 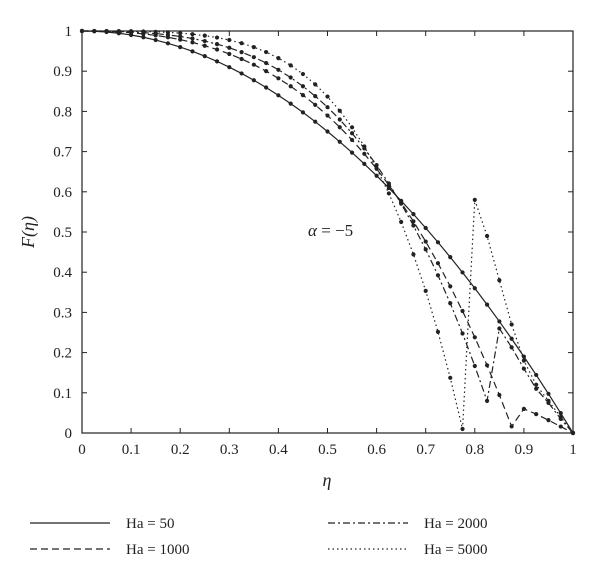 What do you see at coordinates (229, 450) in the screenshot?
I see `x-tick-label: 0.3` at bounding box center [229, 450].